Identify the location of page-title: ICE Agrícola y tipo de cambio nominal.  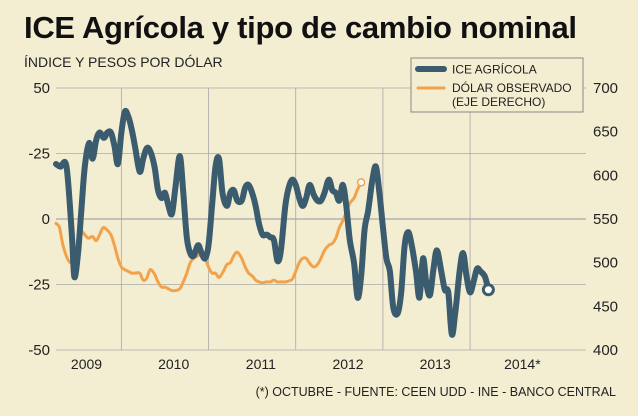
(300, 27).